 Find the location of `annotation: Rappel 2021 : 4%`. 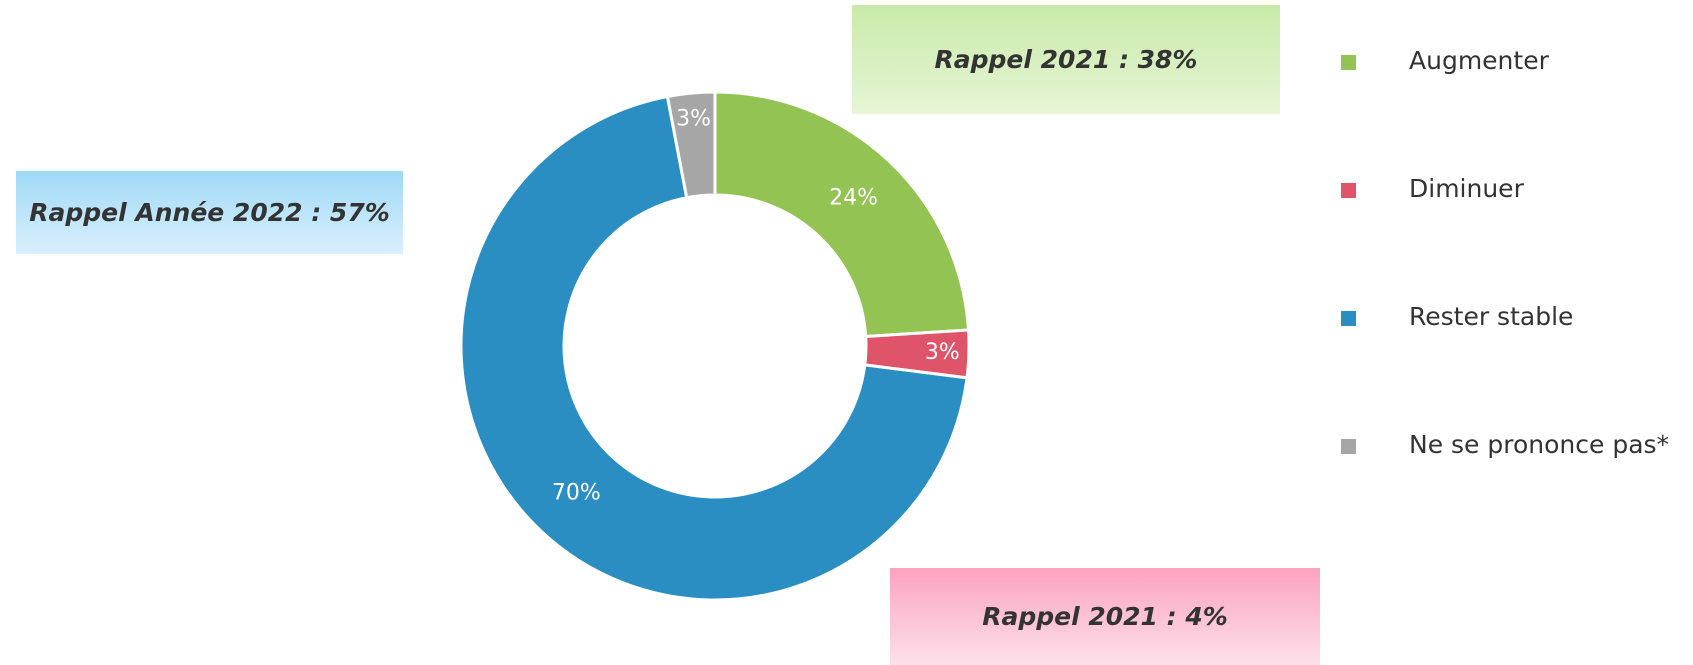

annotation: Rappel 2021 : 4% is located at coordinates (1105, 616).